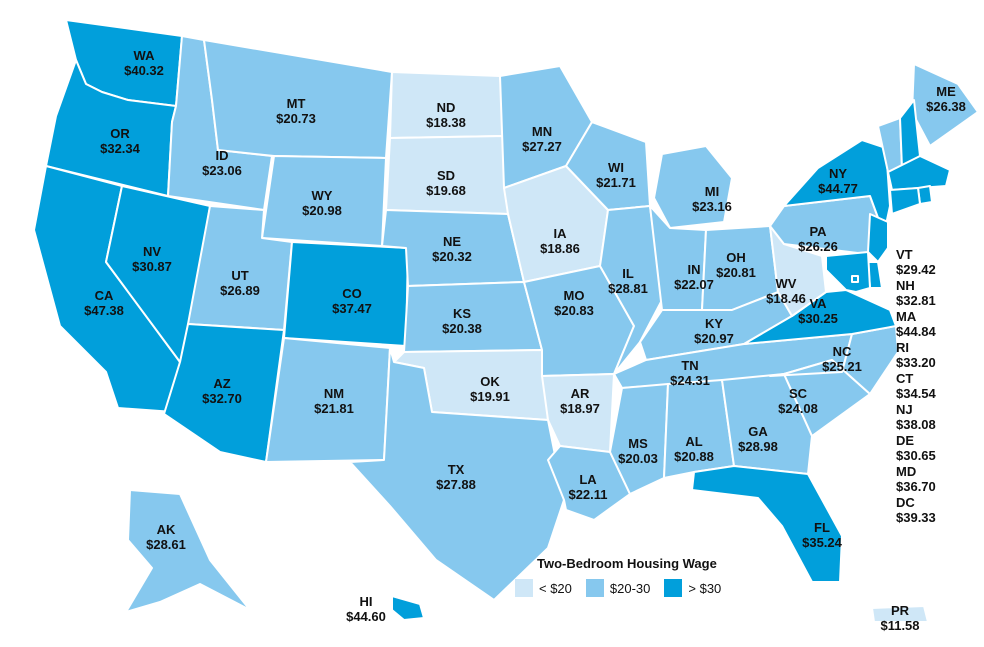  Describe the element at coordinates (543, 588) in the screenshot. I see `legend-item-low: < $20` at that location.